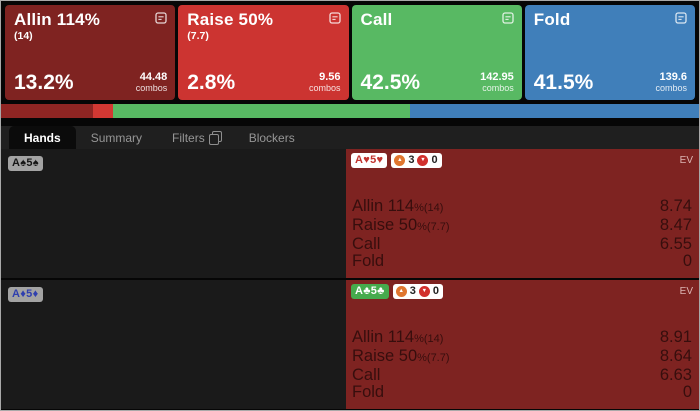 The width and height of the screenshot is (700, 411). I want to click on ev-value: 8.74, so click(675, 206).